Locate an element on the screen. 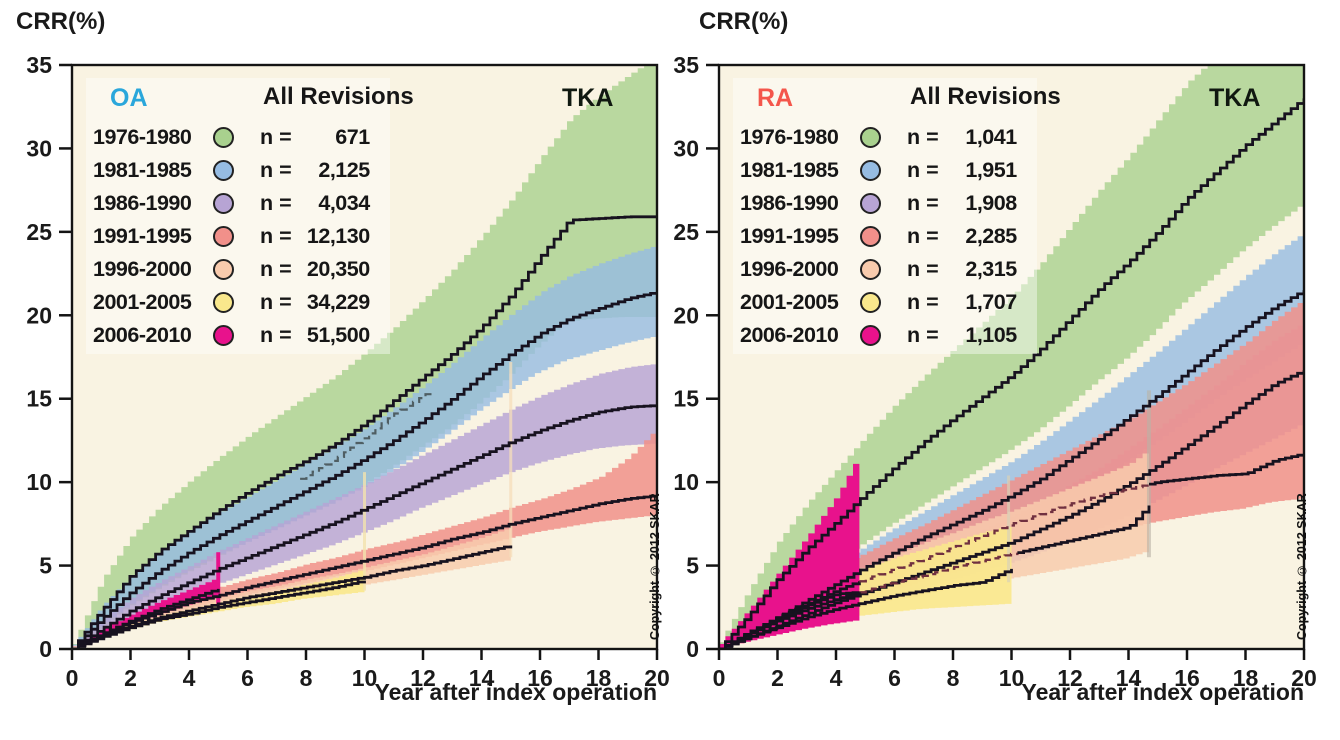 This screenshot has width=1340, height=740. ra-legend-background is located at coordinates (885, 216).